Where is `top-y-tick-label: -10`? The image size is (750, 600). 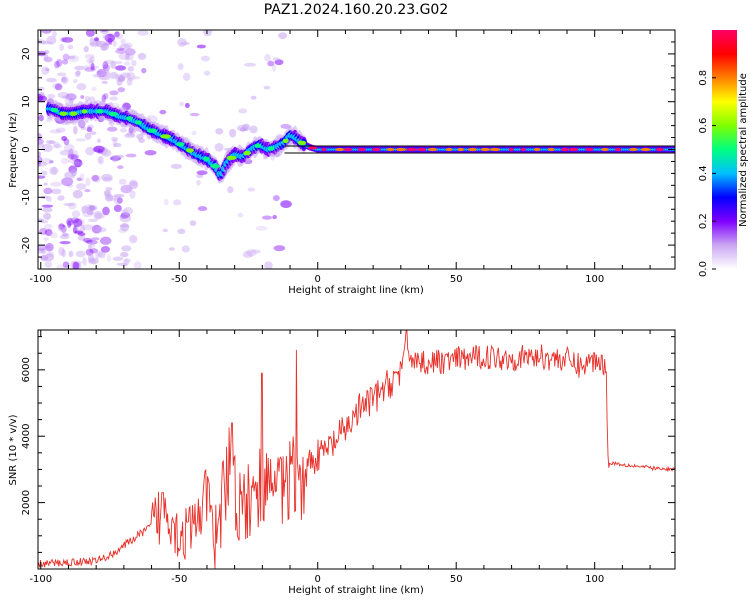
top-y-tick-label: -10 is located at coordinates (26, 197).